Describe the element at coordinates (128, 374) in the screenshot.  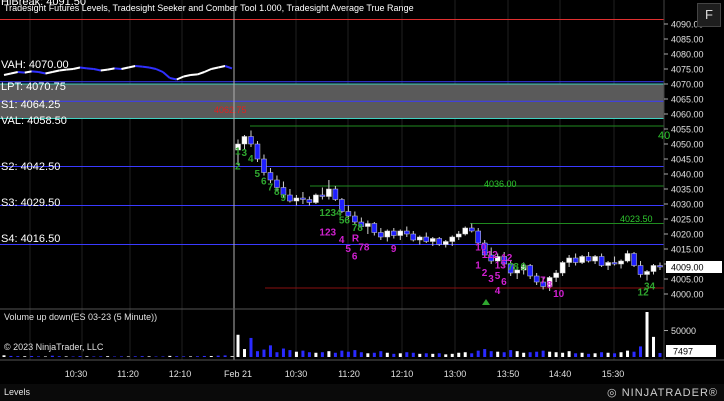
I see `time-tick-label: 11:20` at that location.